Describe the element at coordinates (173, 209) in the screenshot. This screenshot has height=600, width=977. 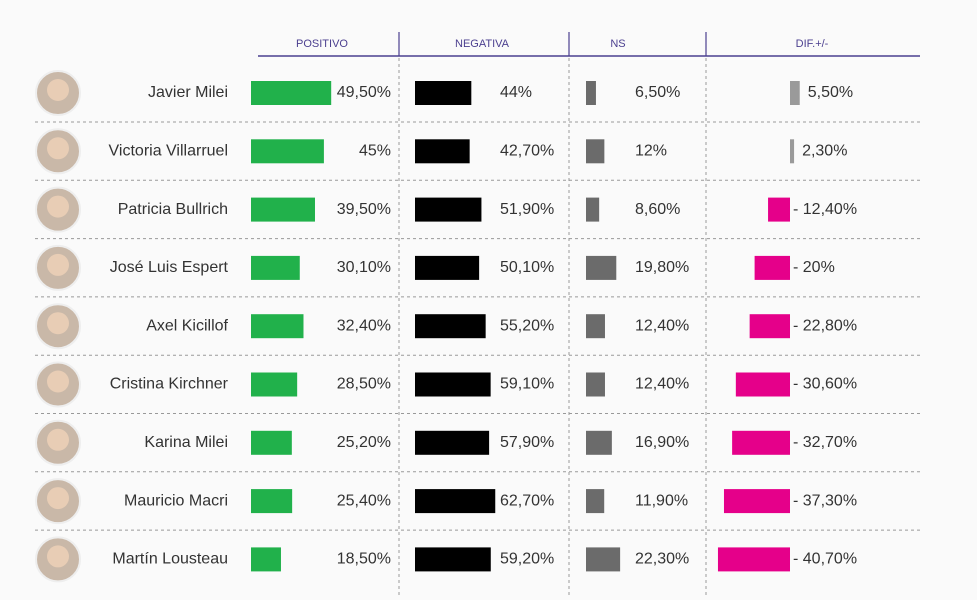
I see `candidate-name: Patricia Bullrich` at that location.